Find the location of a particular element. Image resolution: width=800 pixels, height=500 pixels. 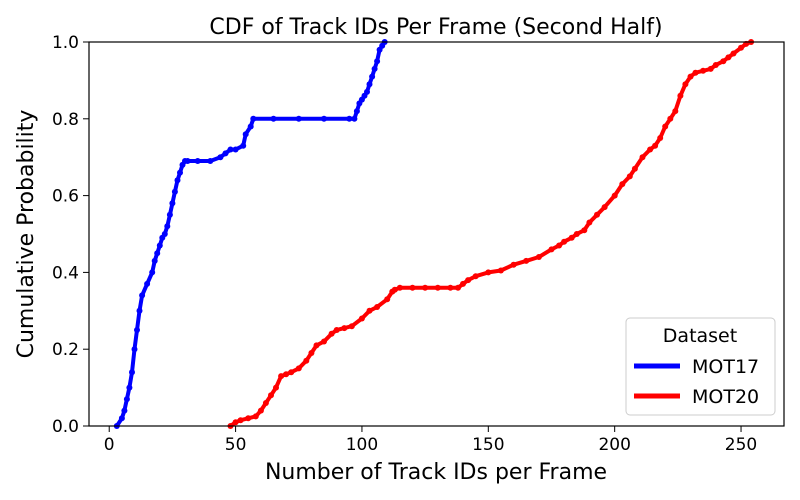

x-tick-label: 0 is located at coordinates (109, 445).